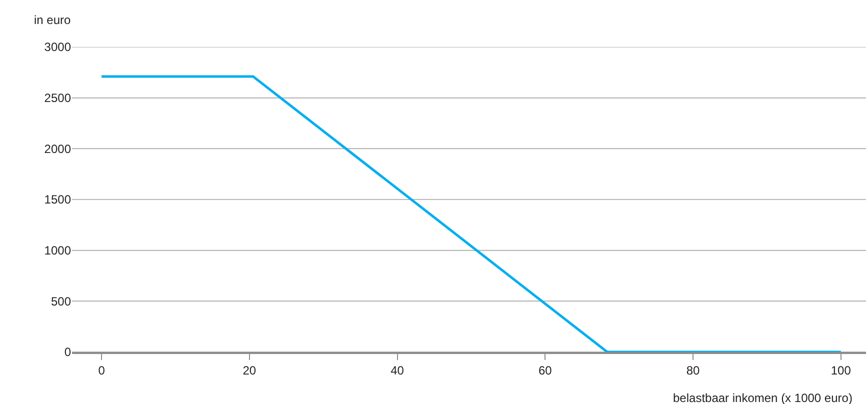 This screenshot has width=868, height=404. Describe the element at coordinates (58, 149) in the screenshot. I see `y-tick-label: 2000` at that location.